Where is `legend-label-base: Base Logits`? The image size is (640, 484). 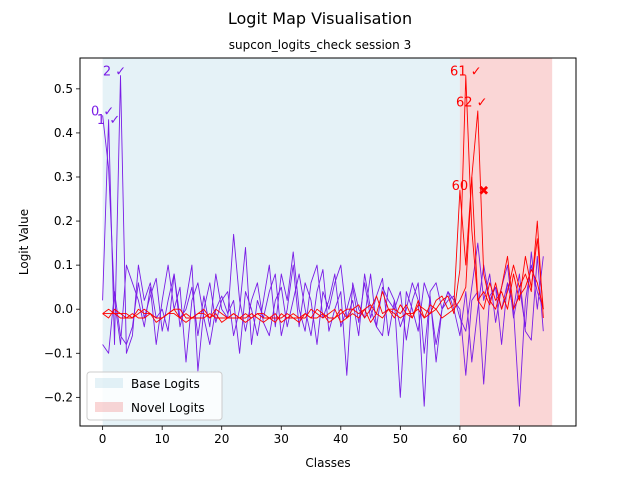
legend-label-base: Base Logits is located at coordinates (165, 384).